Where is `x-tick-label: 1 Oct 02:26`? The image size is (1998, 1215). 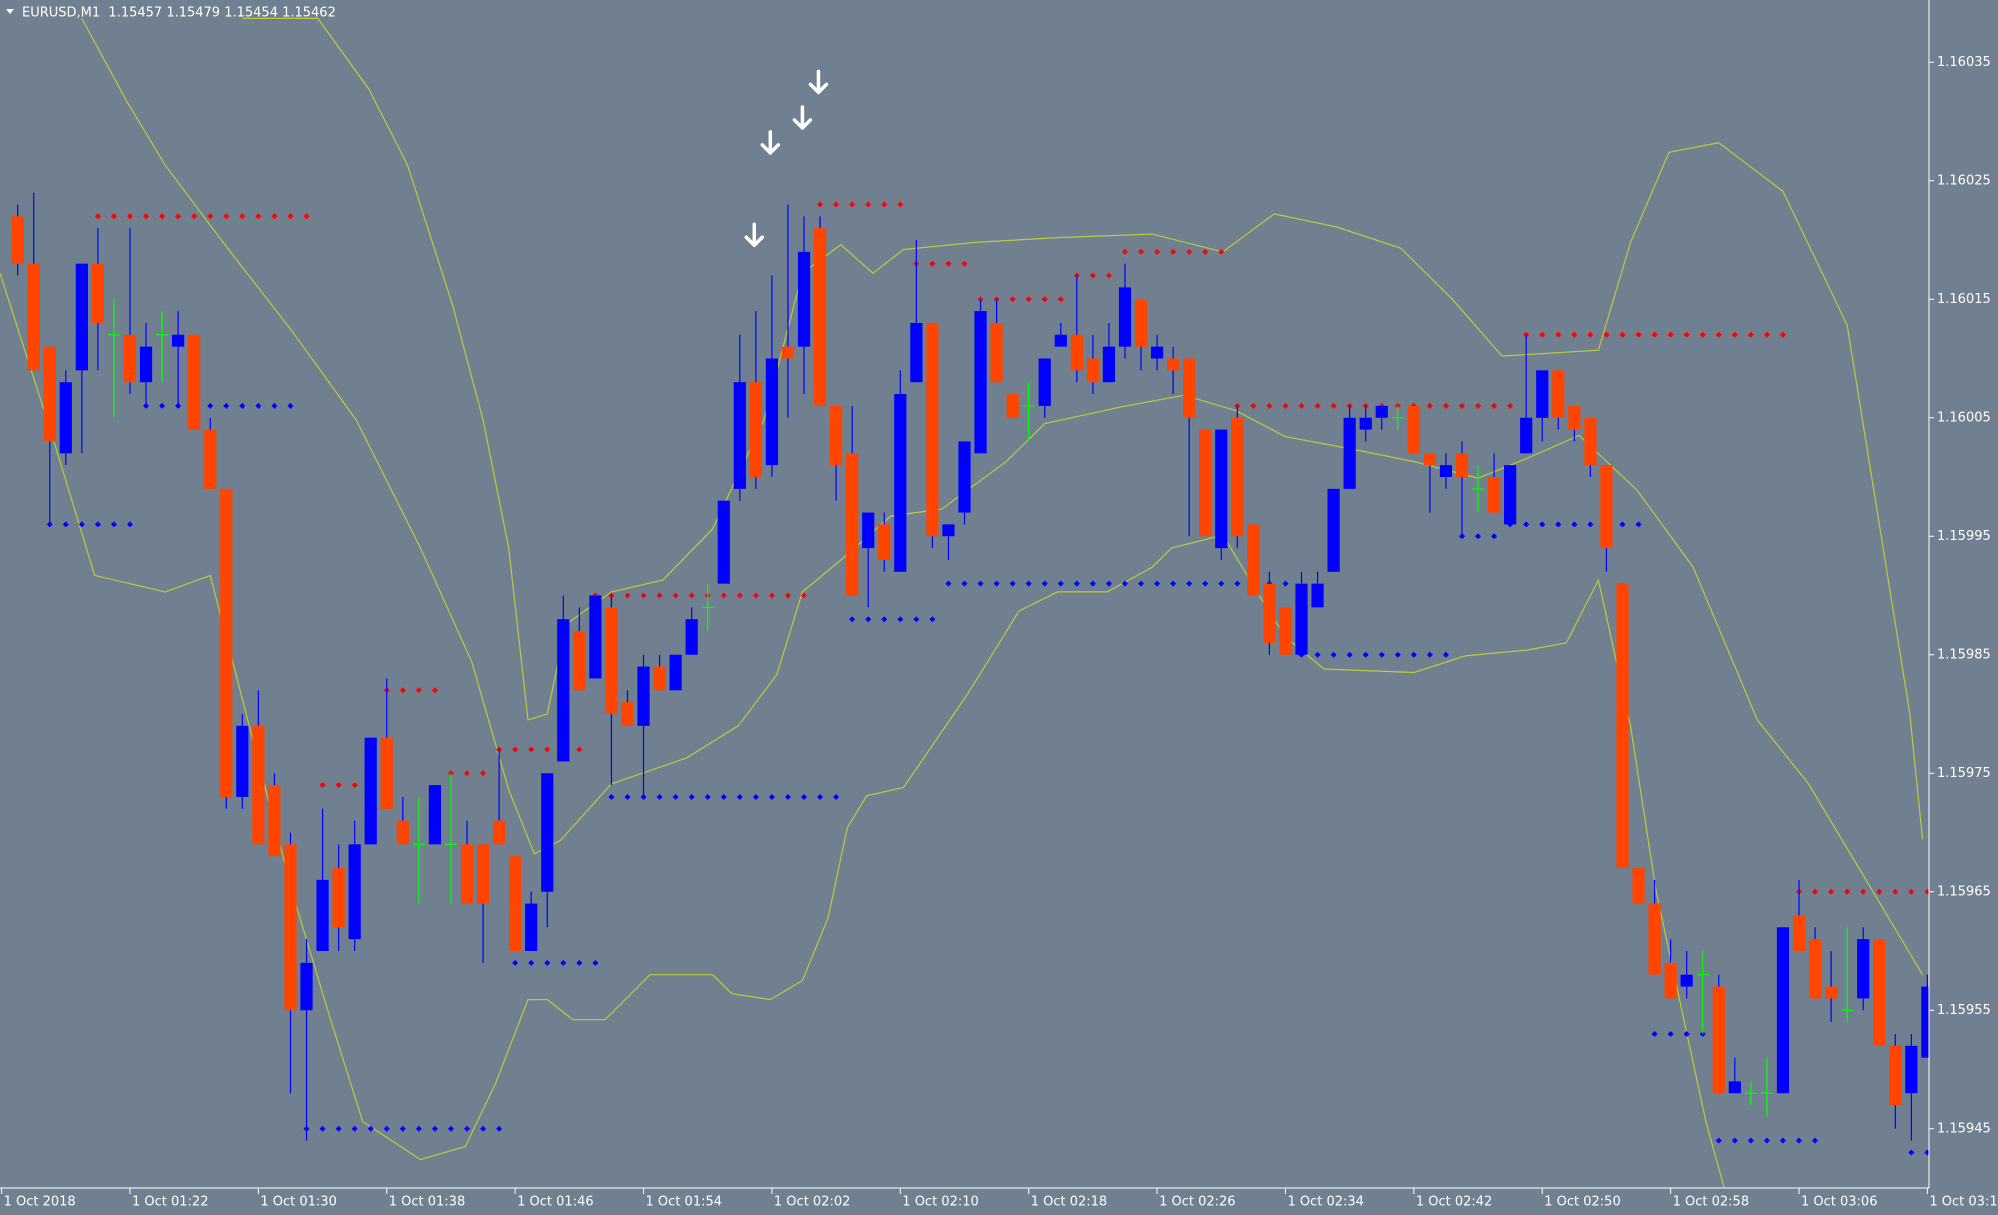 x-tick-label: 1 Oct 02:26 is located at coordinates (1197, 1202).